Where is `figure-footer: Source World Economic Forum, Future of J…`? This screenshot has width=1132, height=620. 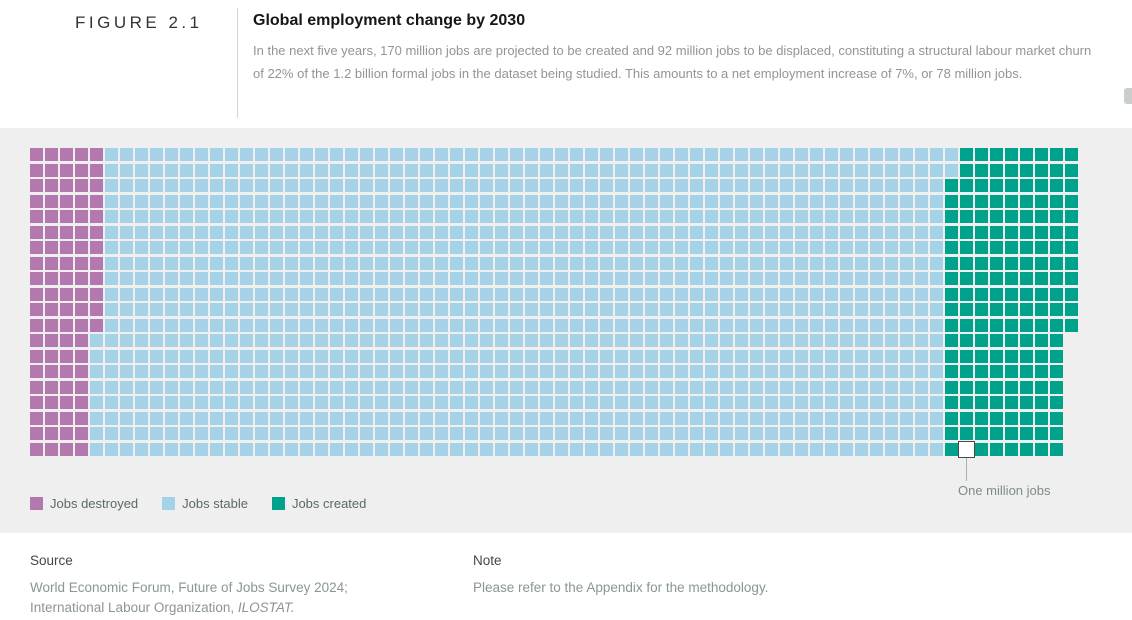 figure-footer: Source World Economic Forum, Future of J… is located at coordinates (566, 576).